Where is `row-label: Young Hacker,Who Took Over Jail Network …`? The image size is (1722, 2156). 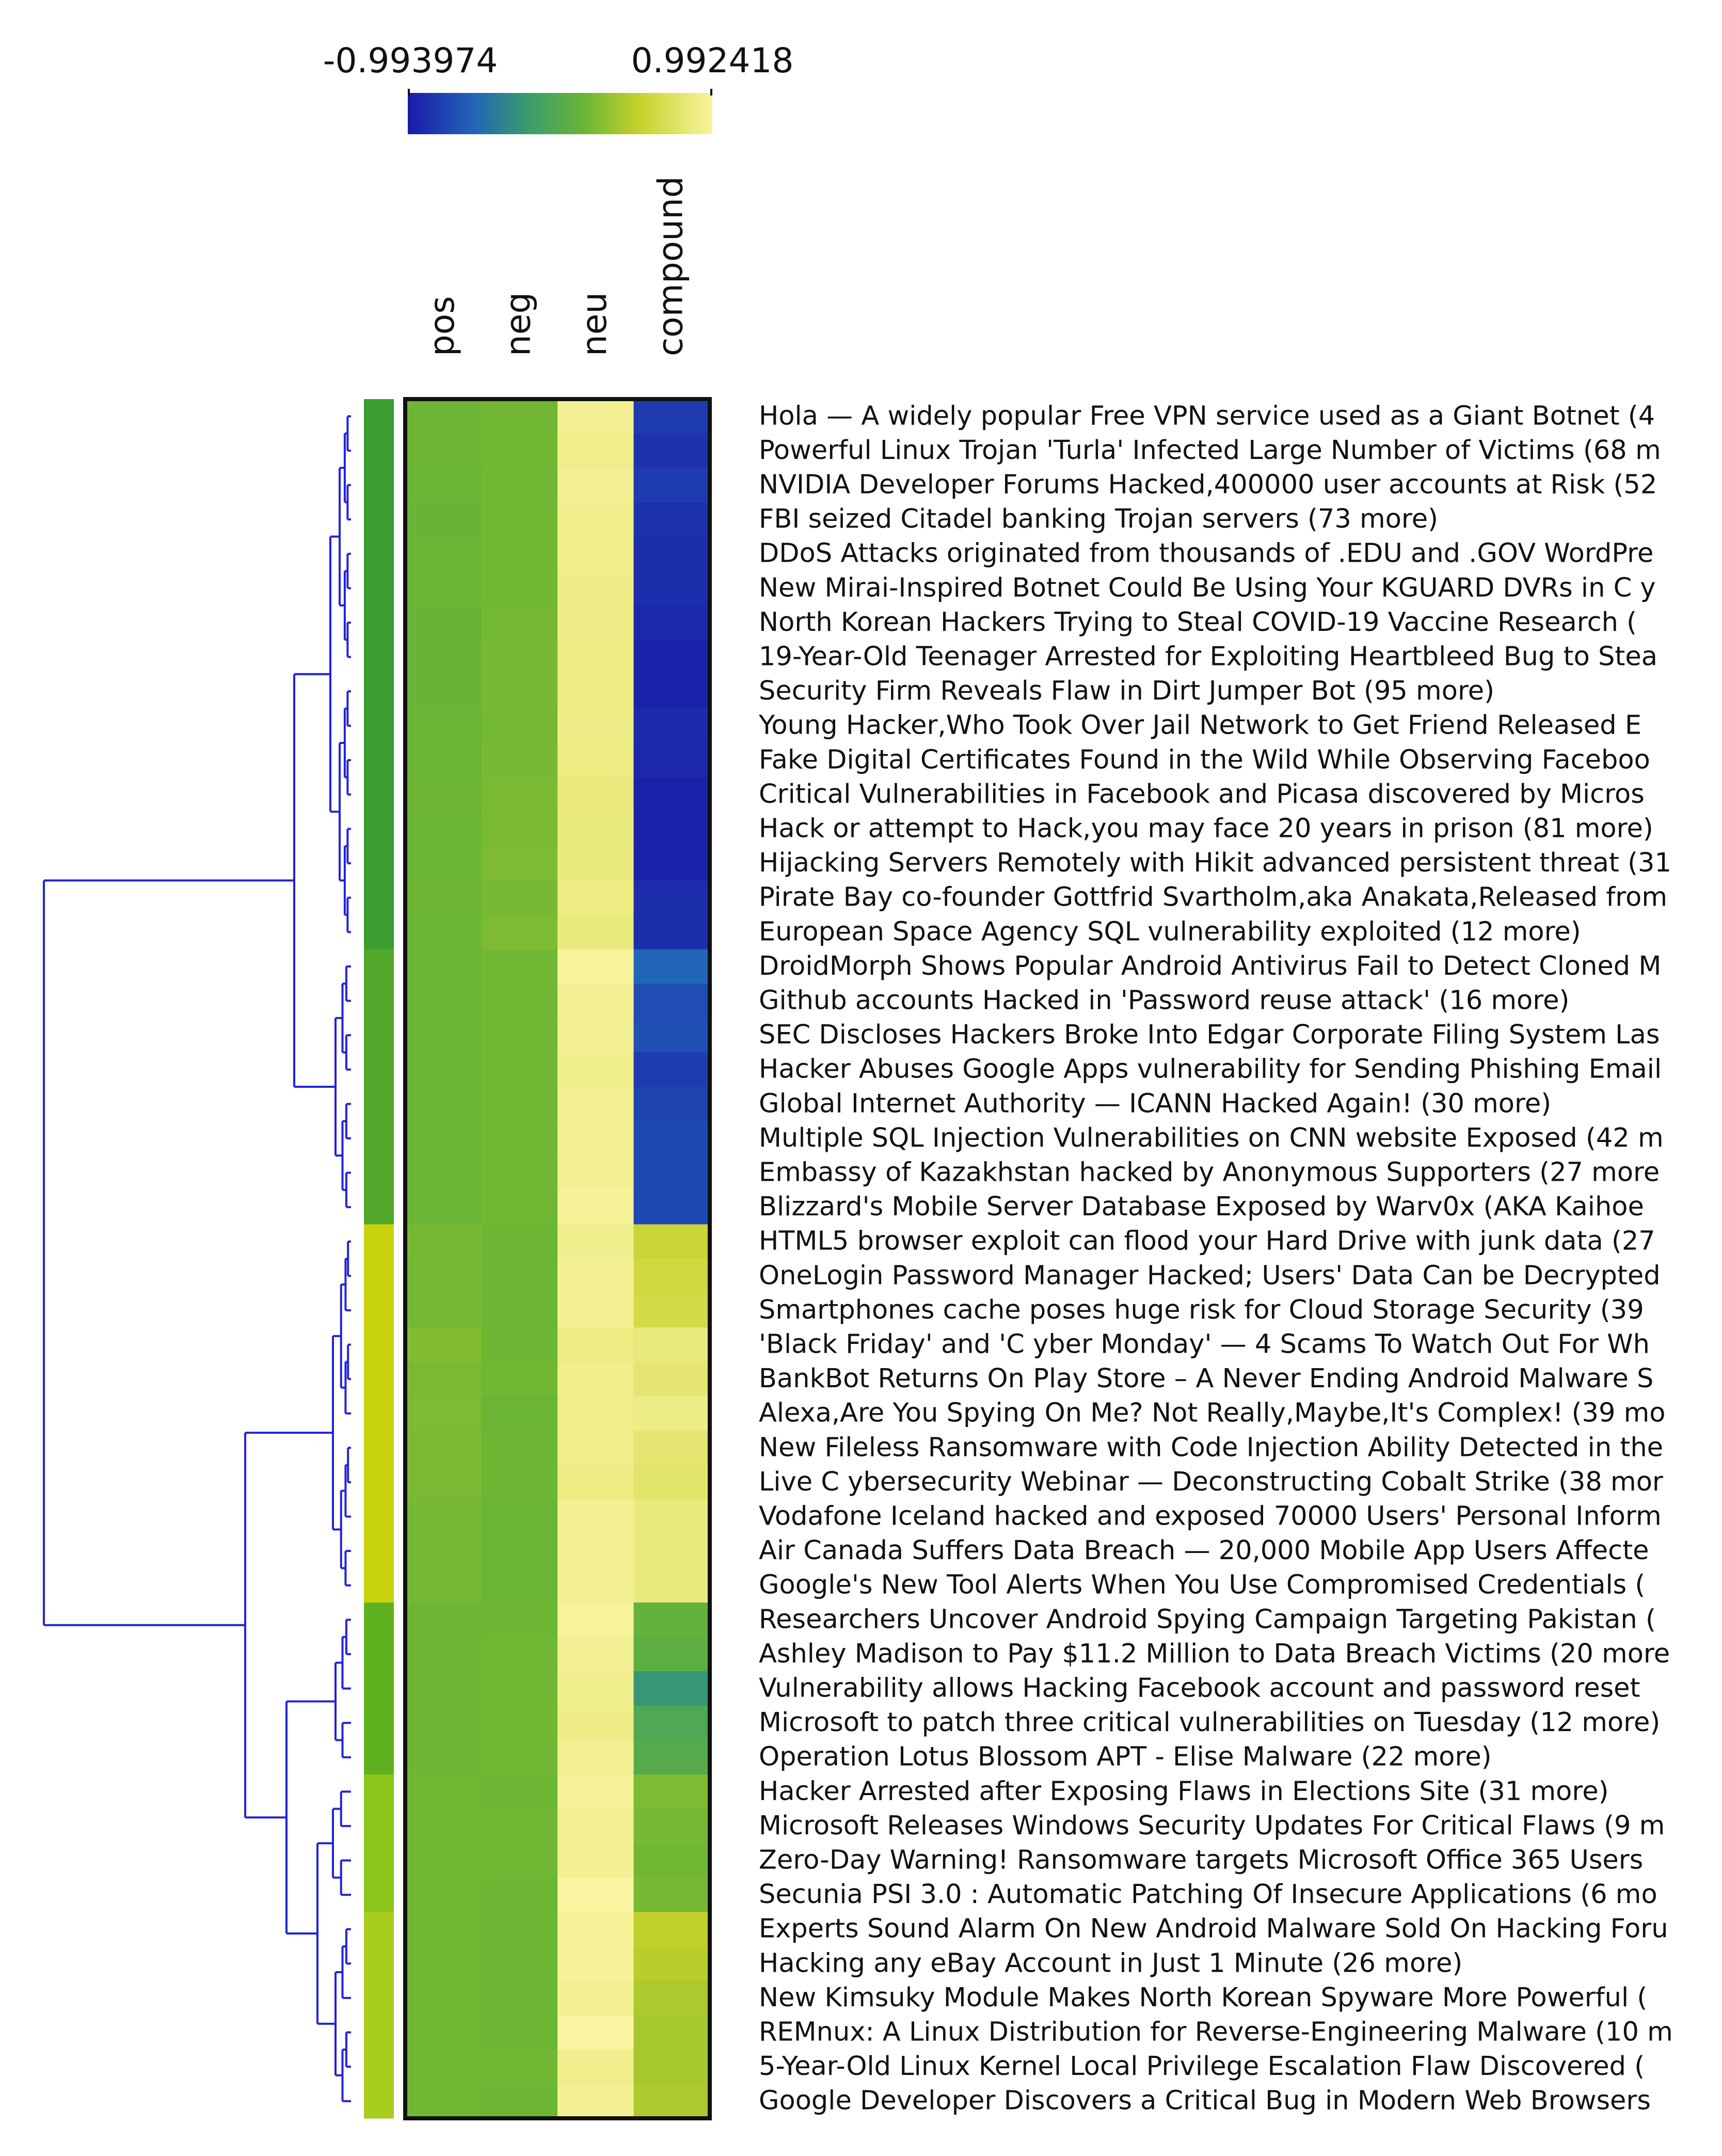
row-label: Young Hacker,Who Took Over Jail Network … is located at coordinates (1200, 725).